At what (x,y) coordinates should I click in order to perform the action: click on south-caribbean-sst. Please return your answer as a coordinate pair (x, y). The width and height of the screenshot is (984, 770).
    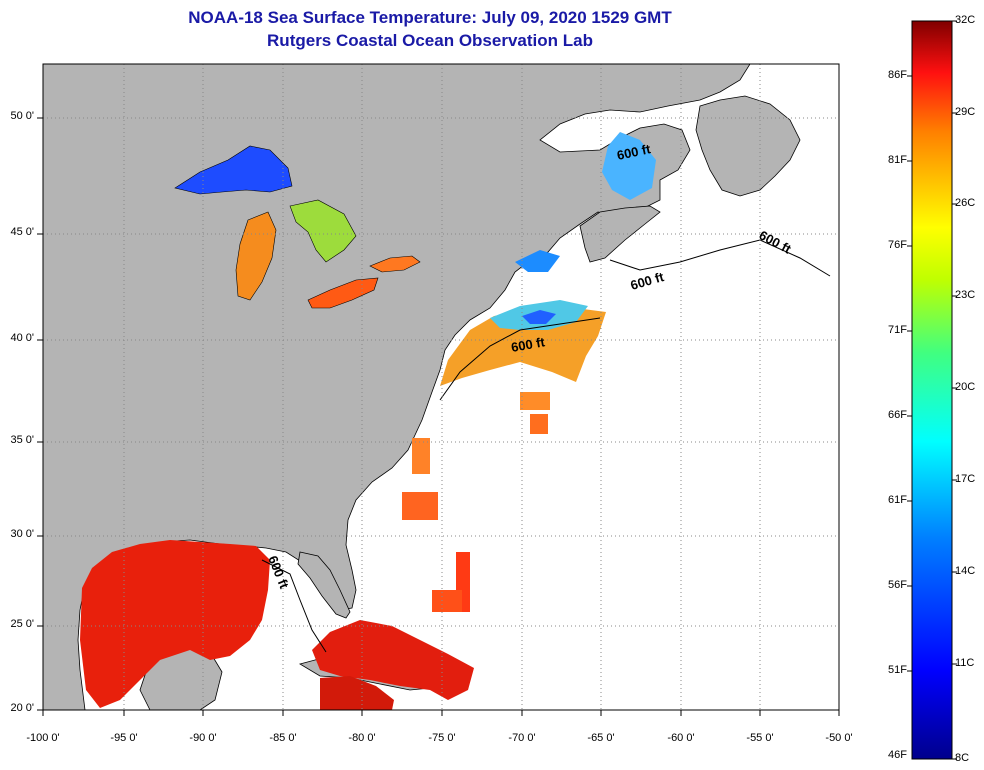
    Looking at the image, I should click on (357, 693).